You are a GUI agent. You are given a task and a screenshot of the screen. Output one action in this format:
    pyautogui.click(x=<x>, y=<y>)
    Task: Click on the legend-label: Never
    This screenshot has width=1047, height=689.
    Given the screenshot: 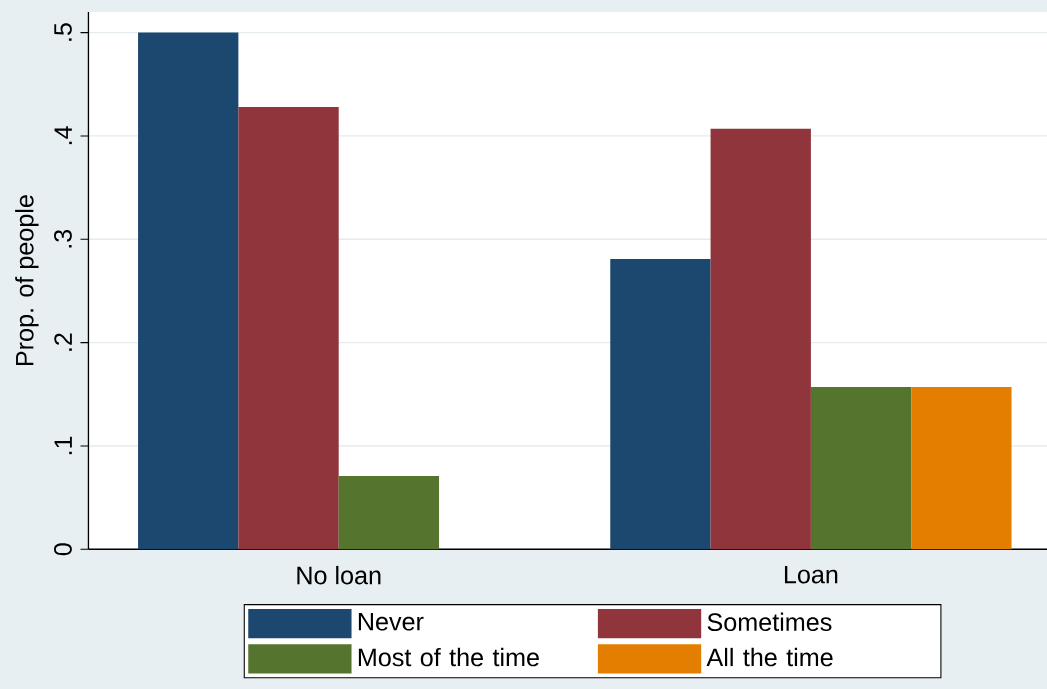 What is the action you would take?
    pyautogui.click(x=391, y=621)
    